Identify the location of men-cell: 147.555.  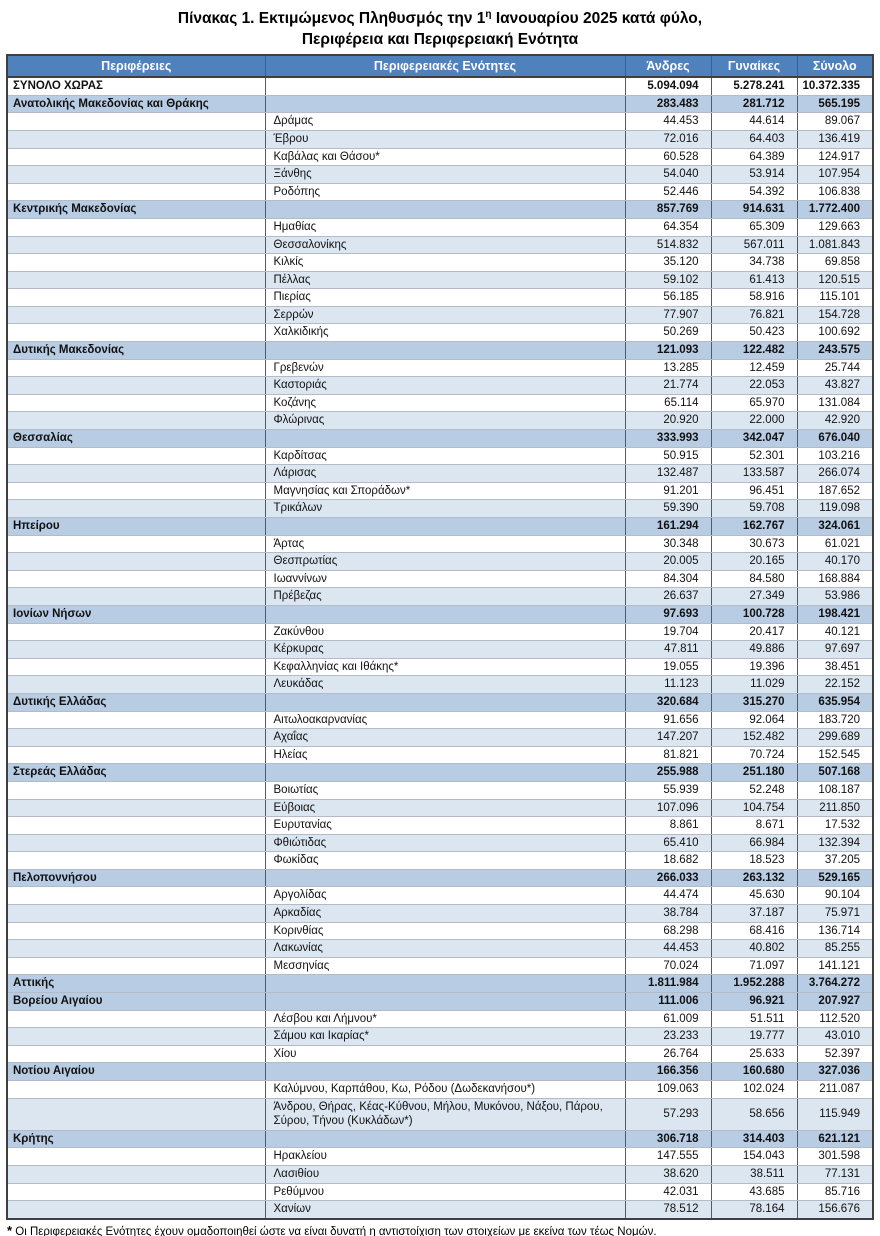
(668, 1156).